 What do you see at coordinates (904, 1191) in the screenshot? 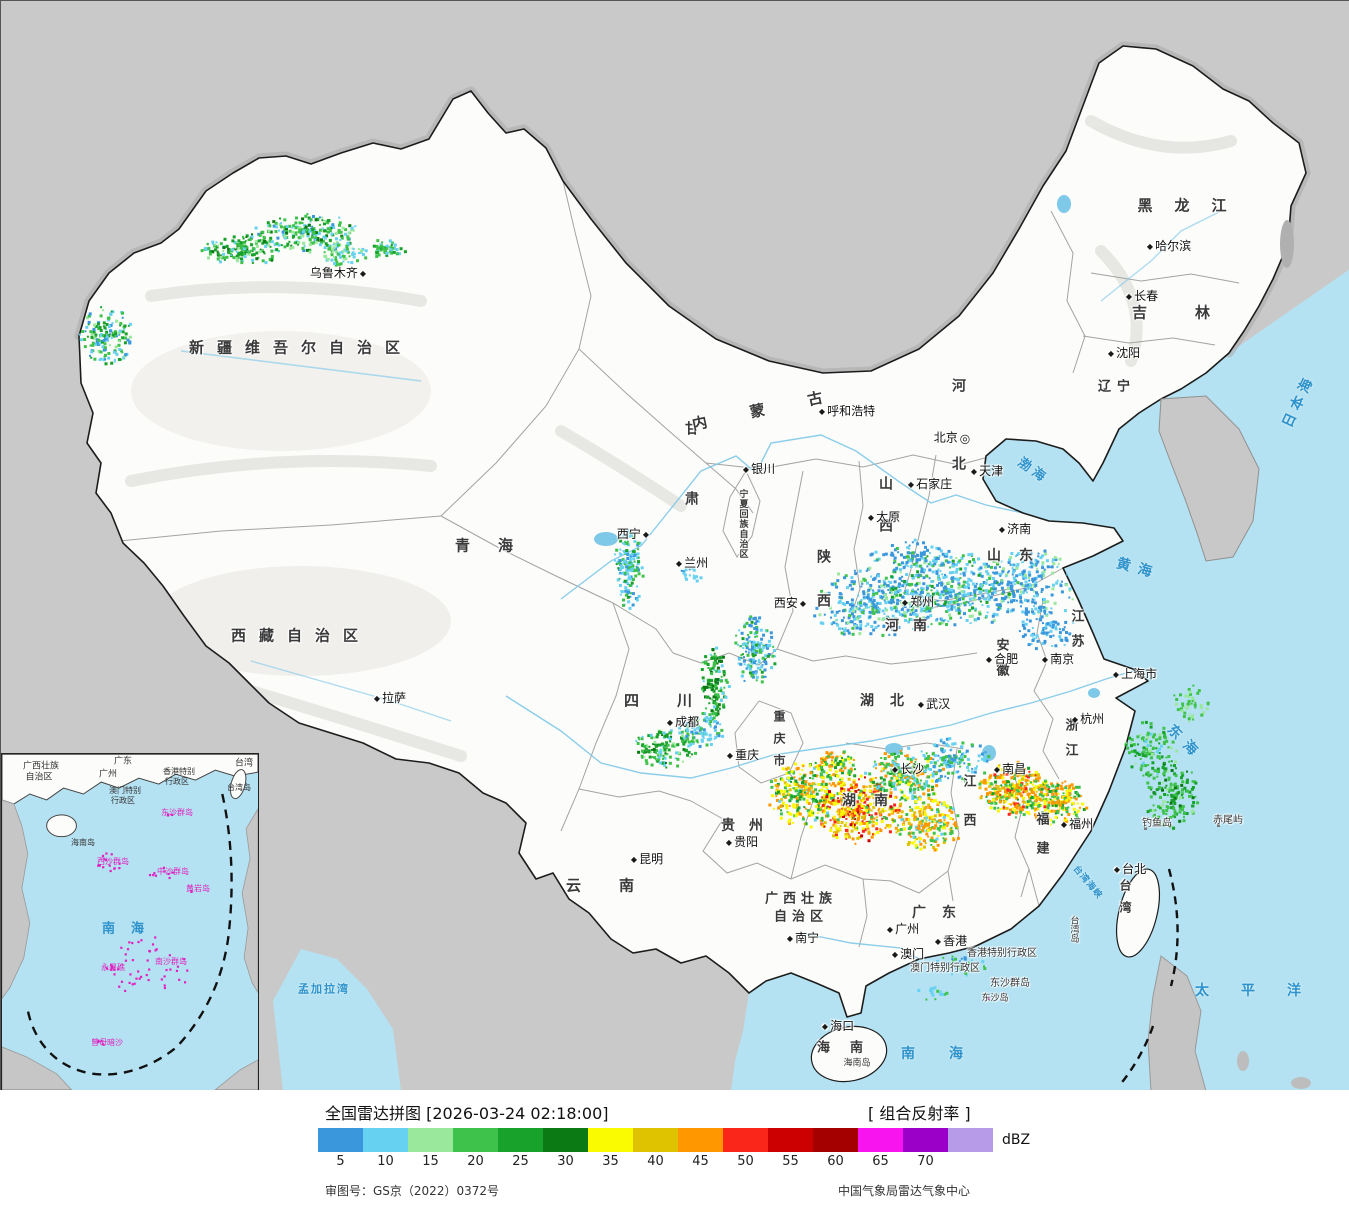
I see `credit-text: 中国气象局雷达气象中心` at bounding box center [904, 1191].